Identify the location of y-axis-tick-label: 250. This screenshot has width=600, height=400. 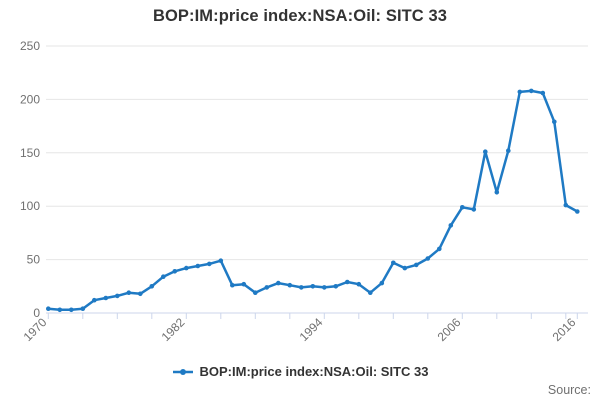
(30, 46).